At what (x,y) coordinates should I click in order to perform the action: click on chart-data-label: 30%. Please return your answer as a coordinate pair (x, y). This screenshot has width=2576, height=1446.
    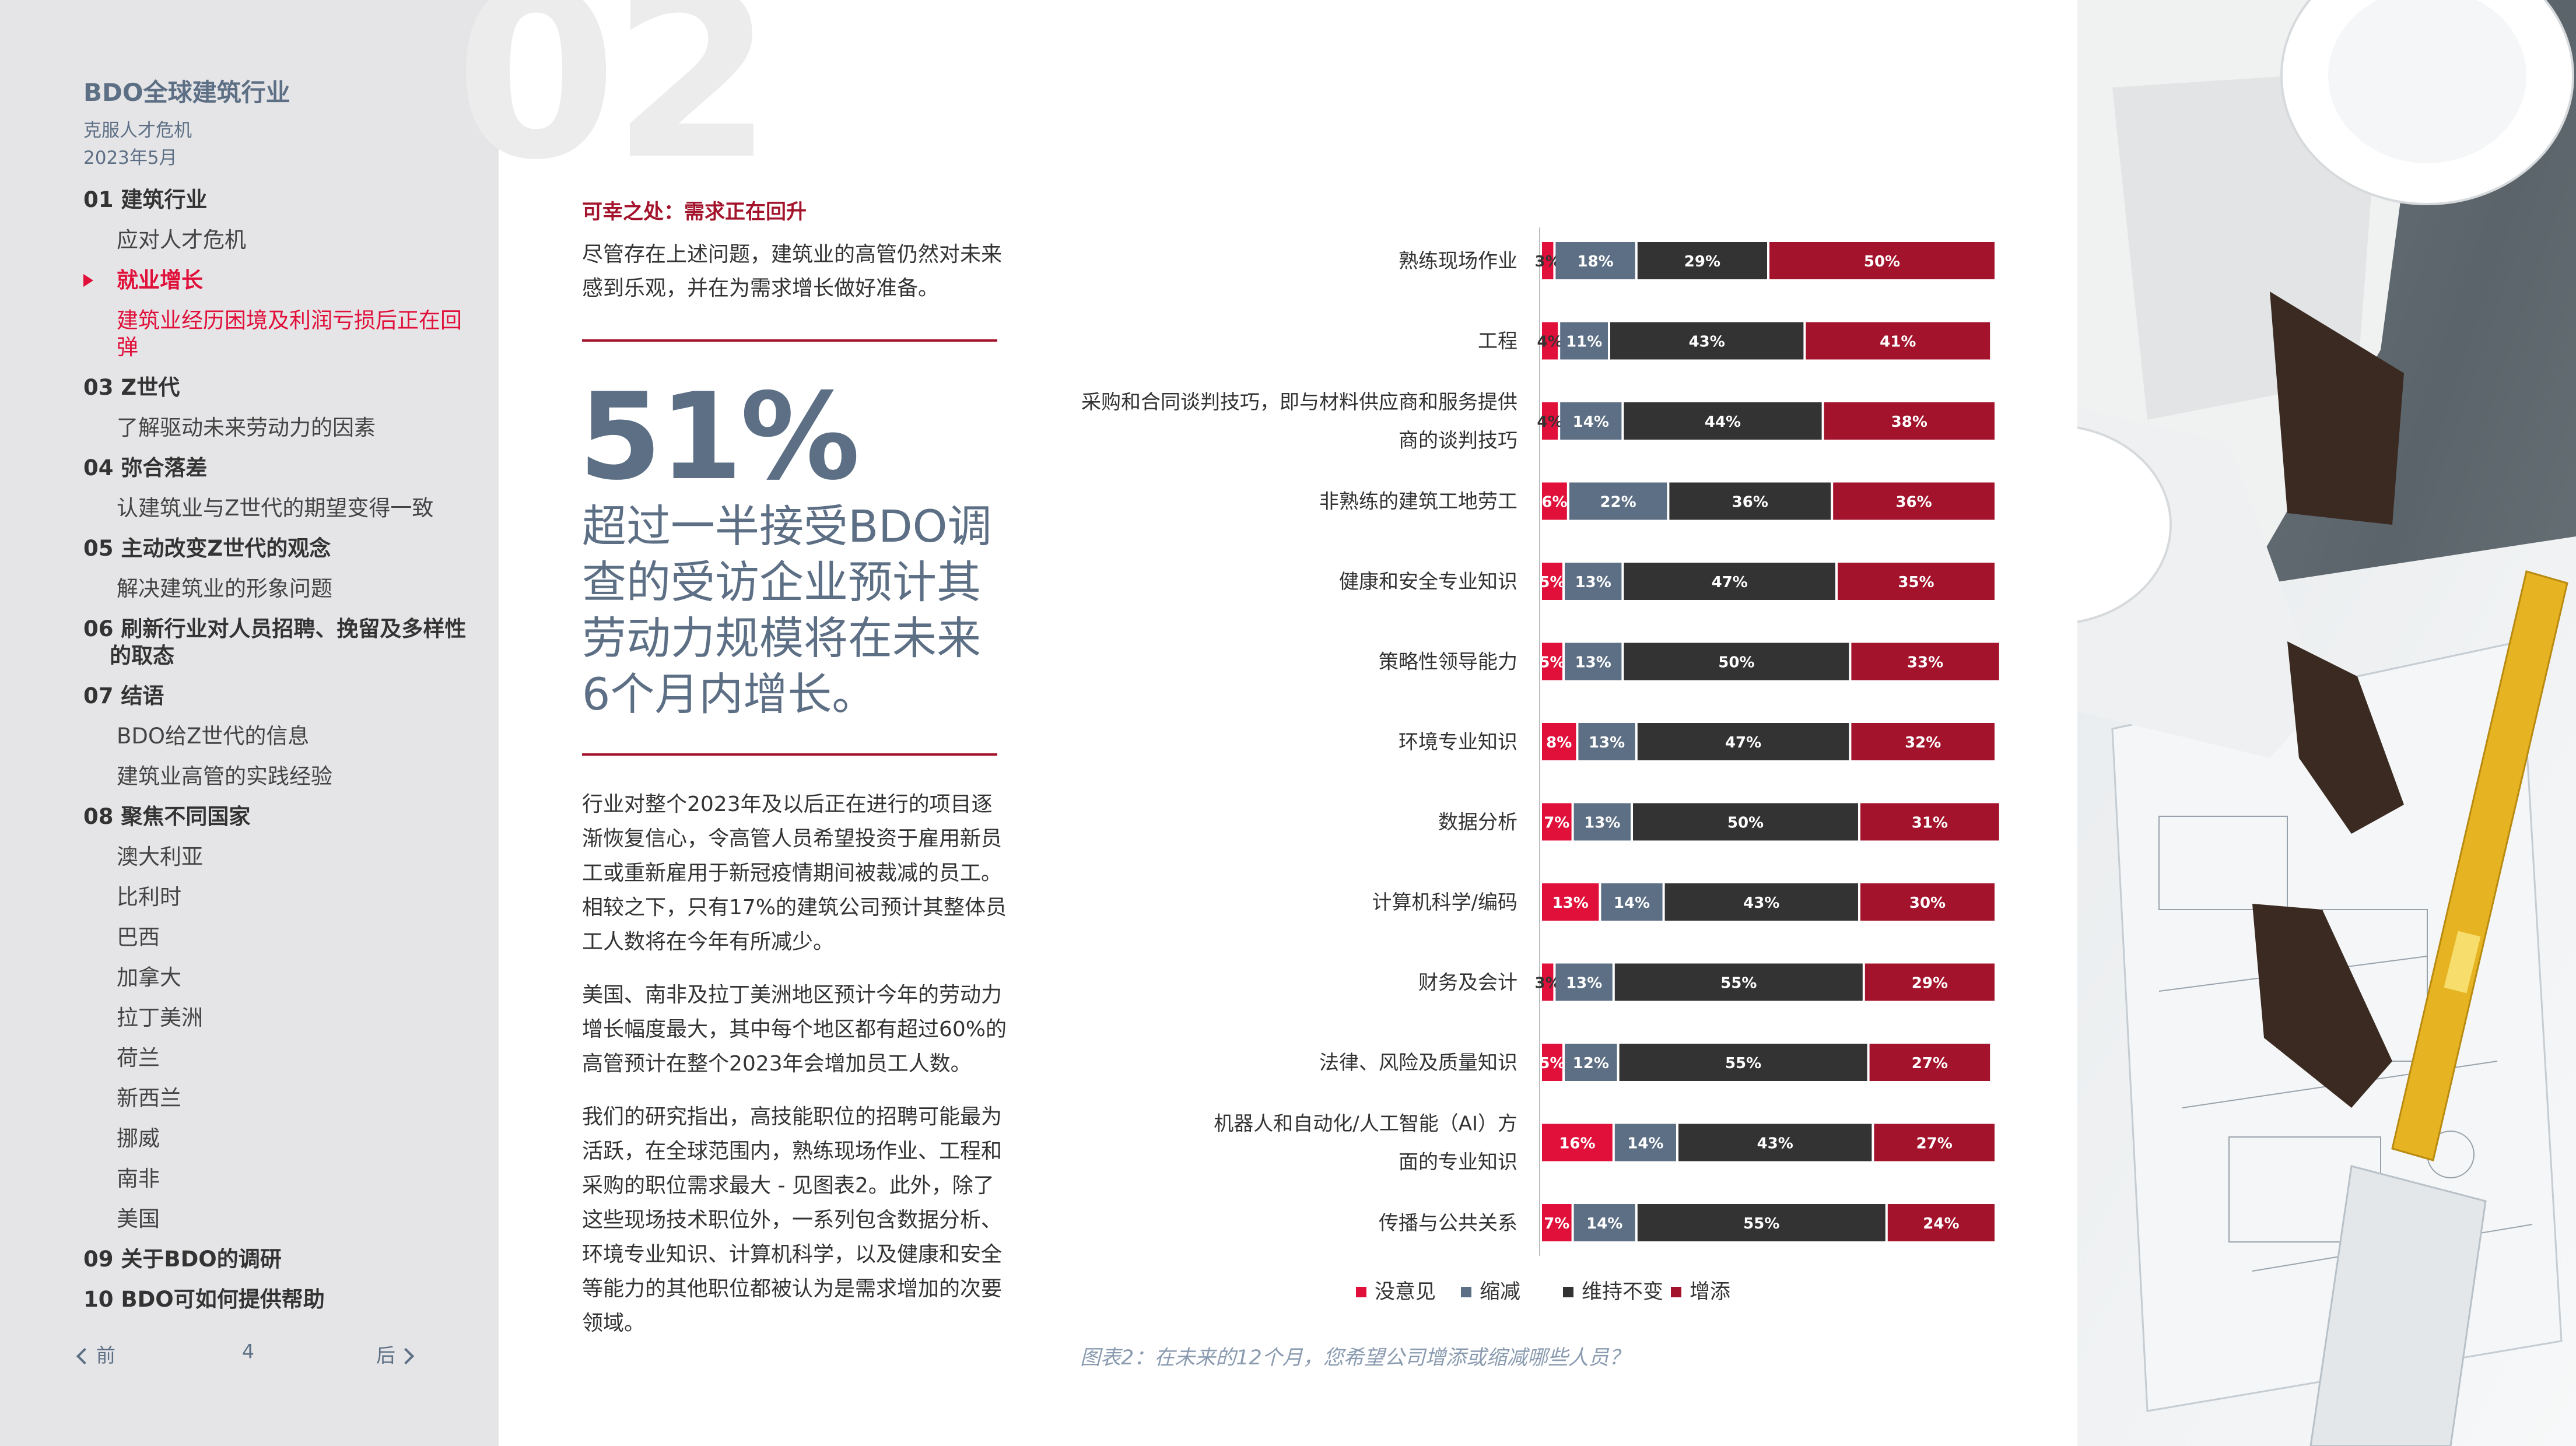
    Looking at the image, I should click on (1927, 903).